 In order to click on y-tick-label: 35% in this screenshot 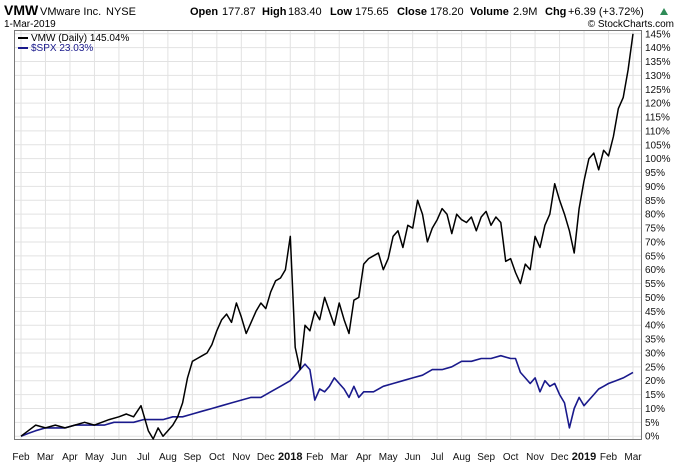, I will do `click(655, 340)`.